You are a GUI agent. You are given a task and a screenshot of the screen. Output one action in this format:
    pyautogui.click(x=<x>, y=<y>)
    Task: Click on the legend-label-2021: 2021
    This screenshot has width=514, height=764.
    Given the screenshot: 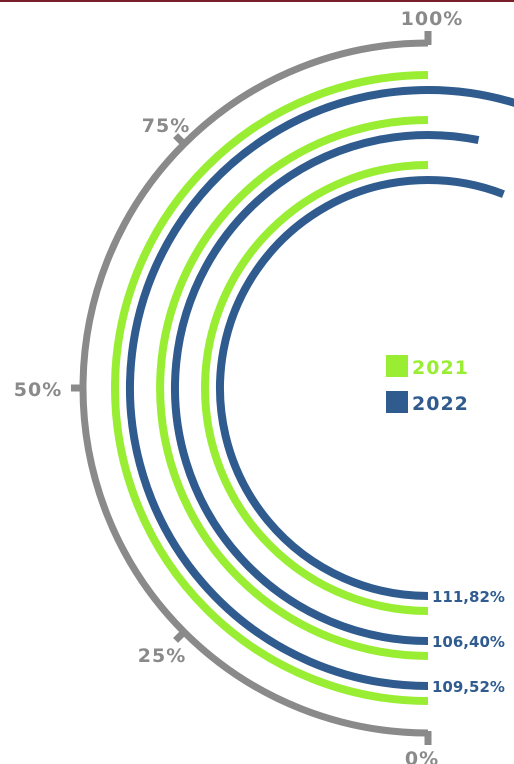 What is the action you would take?
    pyautogui.click(x=440, y=368)
    